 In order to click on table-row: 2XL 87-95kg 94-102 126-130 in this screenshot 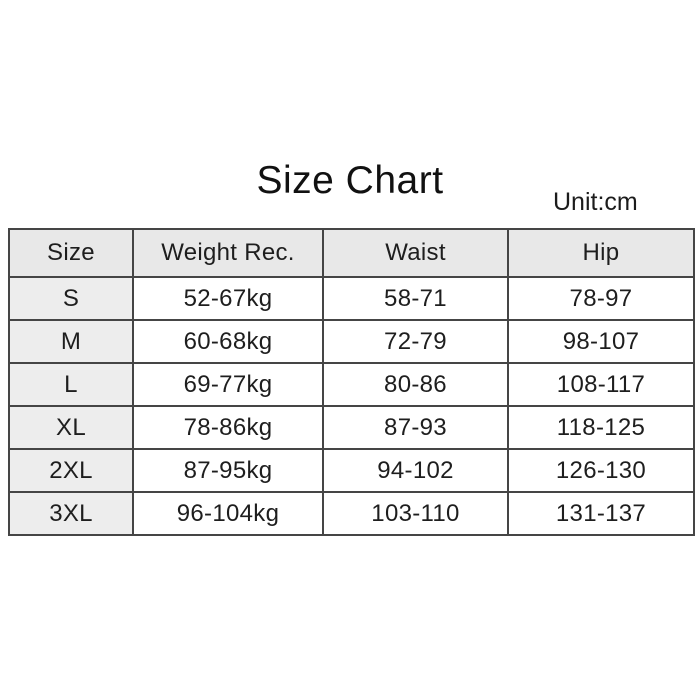, I will do `click(351, 470)`.